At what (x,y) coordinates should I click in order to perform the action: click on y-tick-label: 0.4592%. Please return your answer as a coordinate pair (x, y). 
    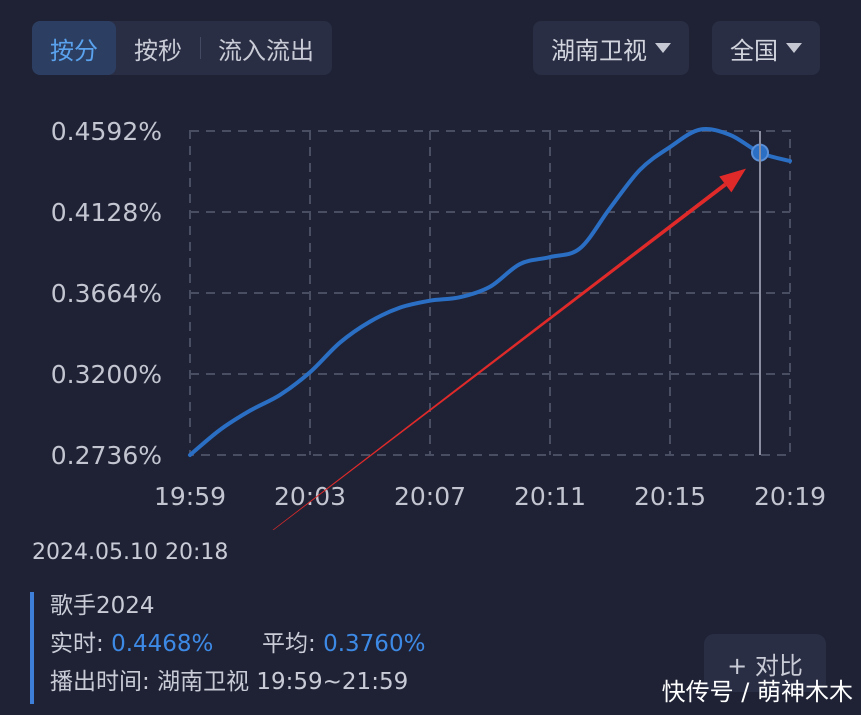
    Looking at the image, I should click on (106, 131).